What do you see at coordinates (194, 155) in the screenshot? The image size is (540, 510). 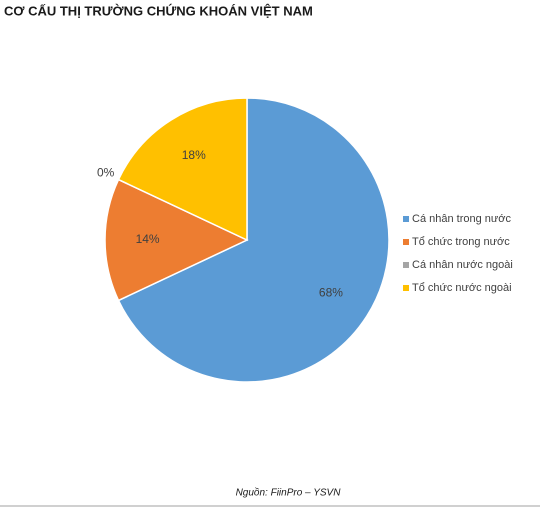 I see `data-label: 18%` at bounding box center [194, 155].